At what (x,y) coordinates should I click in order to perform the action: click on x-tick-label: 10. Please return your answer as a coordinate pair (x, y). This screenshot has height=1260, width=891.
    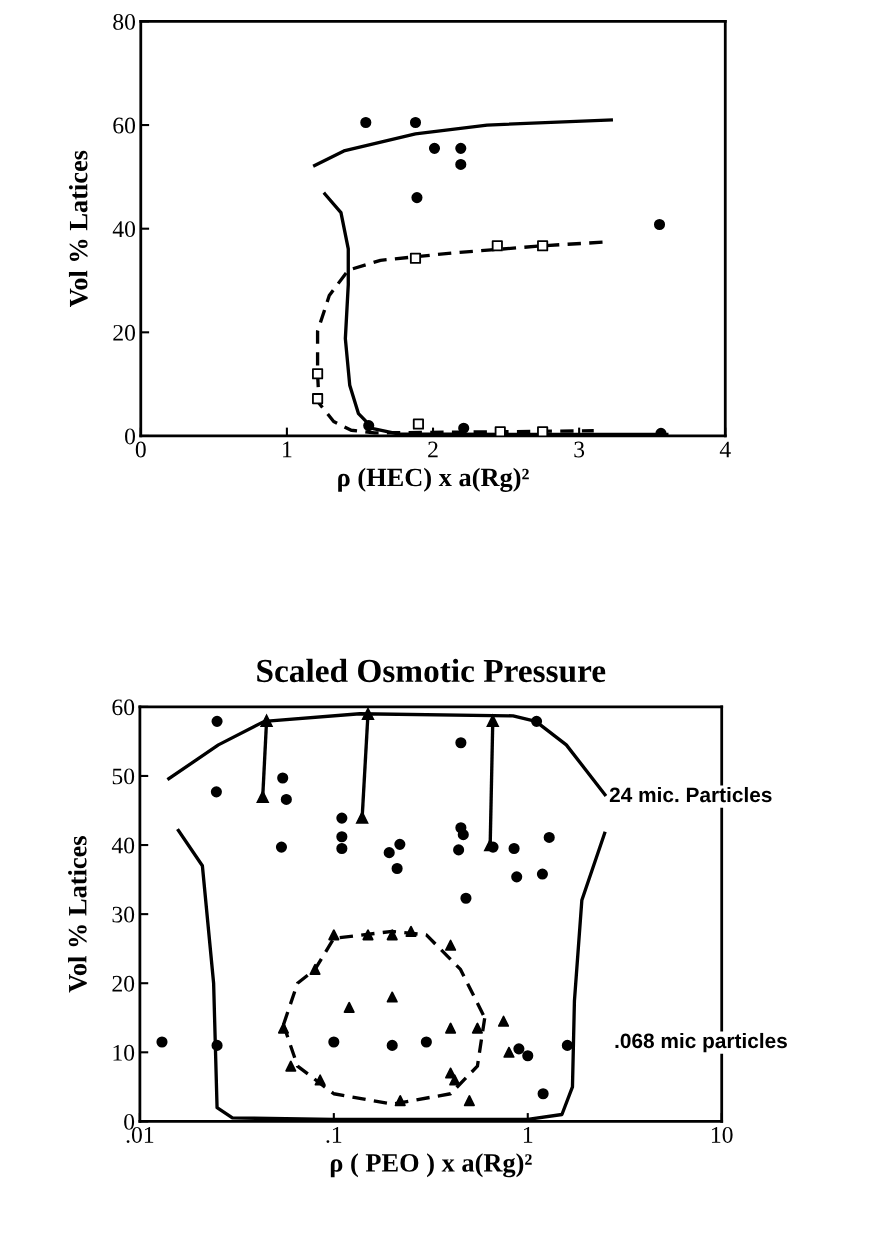
    Looking at the image, I should click on (722, 1134).